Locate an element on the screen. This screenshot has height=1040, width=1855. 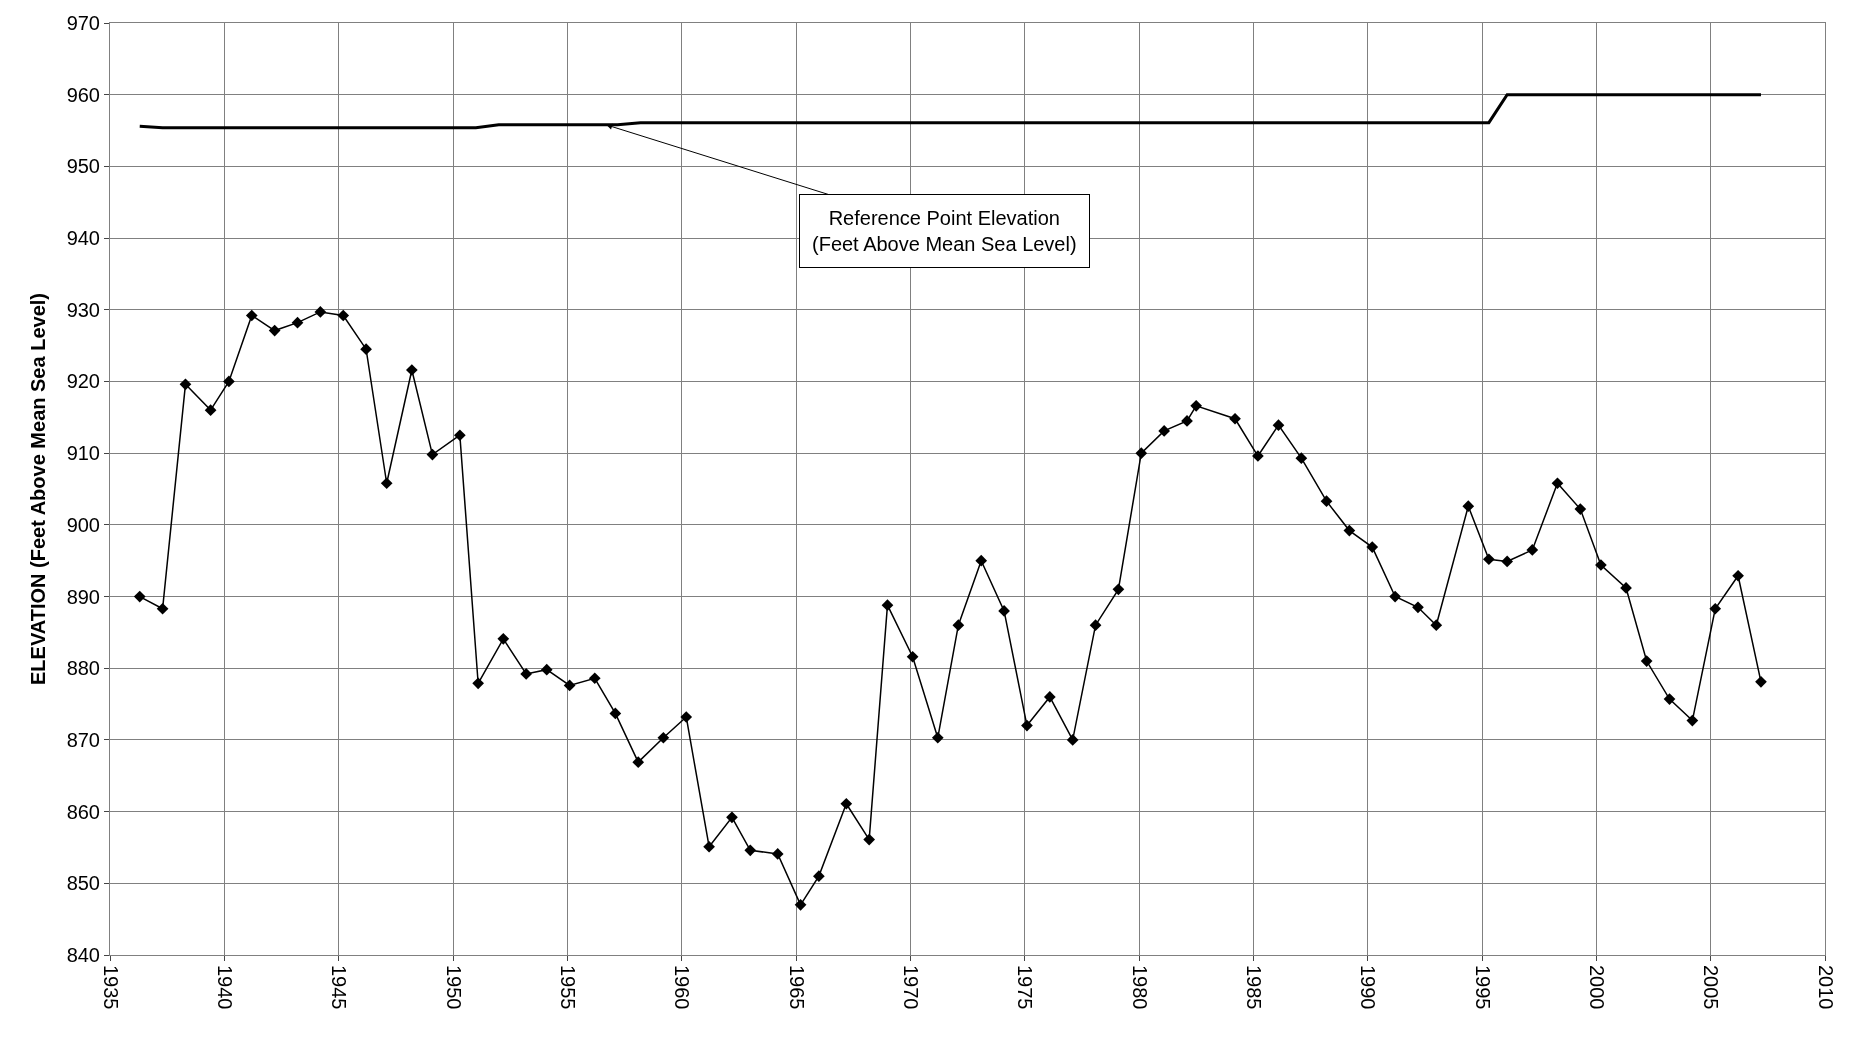
y-tick-label: 950 is located at coordinates (83, 166).